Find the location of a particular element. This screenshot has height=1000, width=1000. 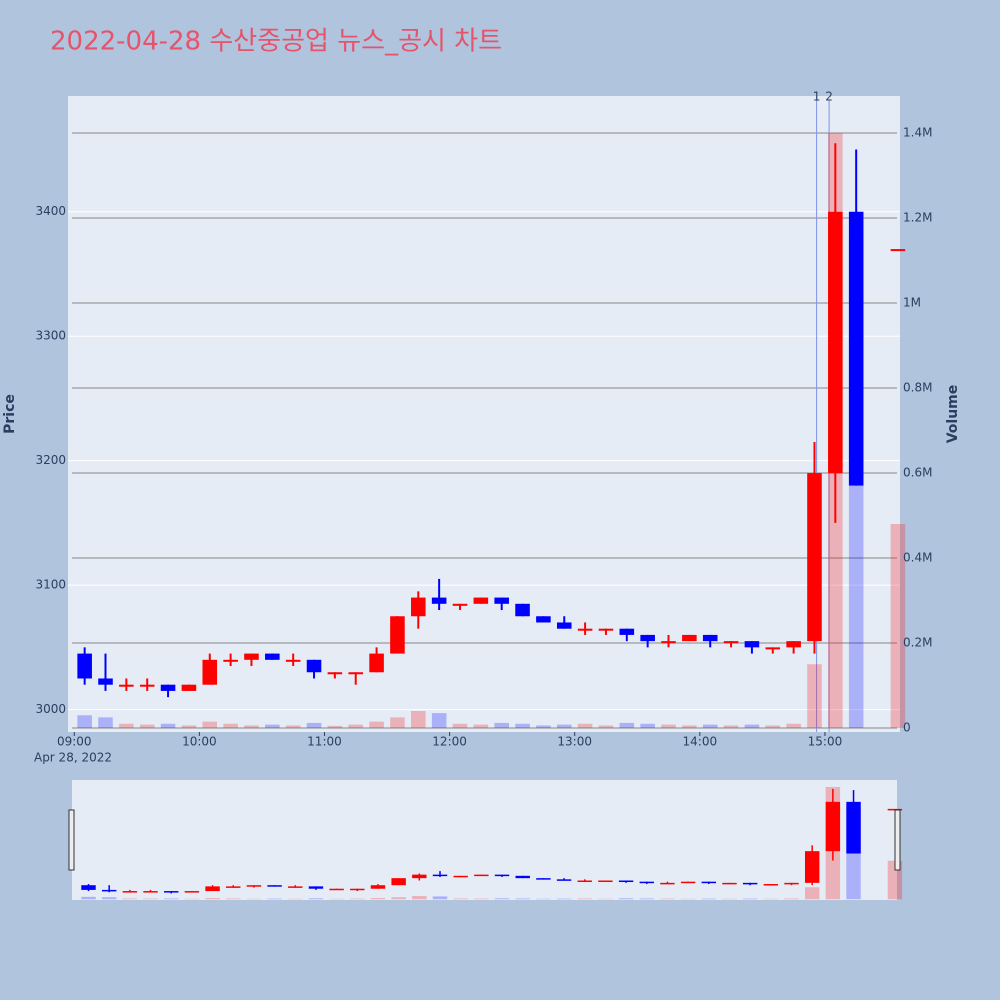

range-slider is located at coordinates (484, 840).